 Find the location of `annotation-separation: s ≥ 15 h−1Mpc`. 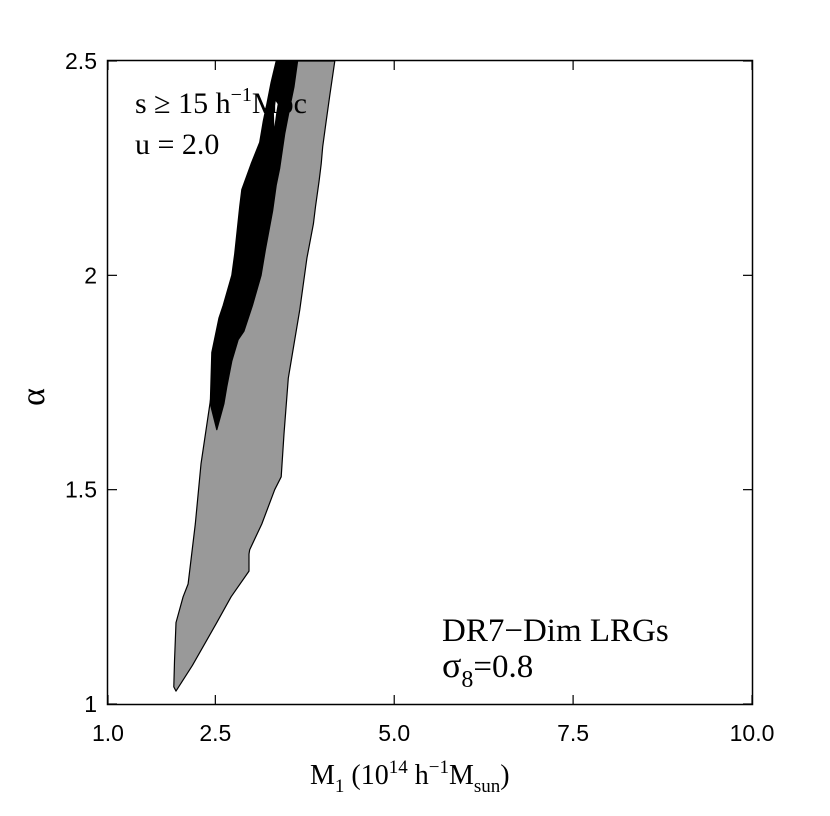

annotation-separation: s ≥ 15 h−1Mpc is located at coordinates (221, 102).